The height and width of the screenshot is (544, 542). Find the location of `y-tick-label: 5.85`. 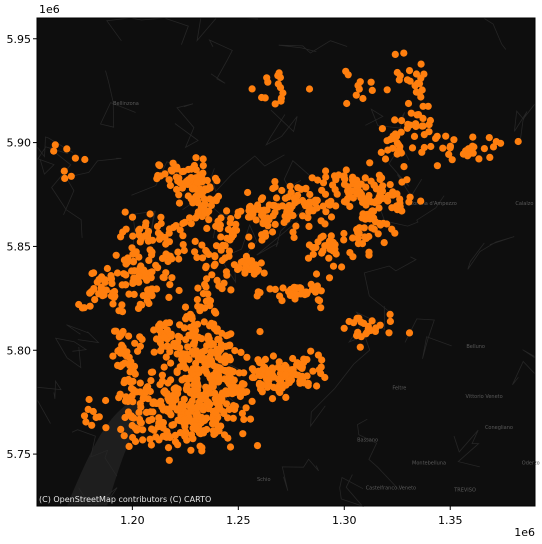

y-tick-label: 5.85 is located at coordinates (19, 246).